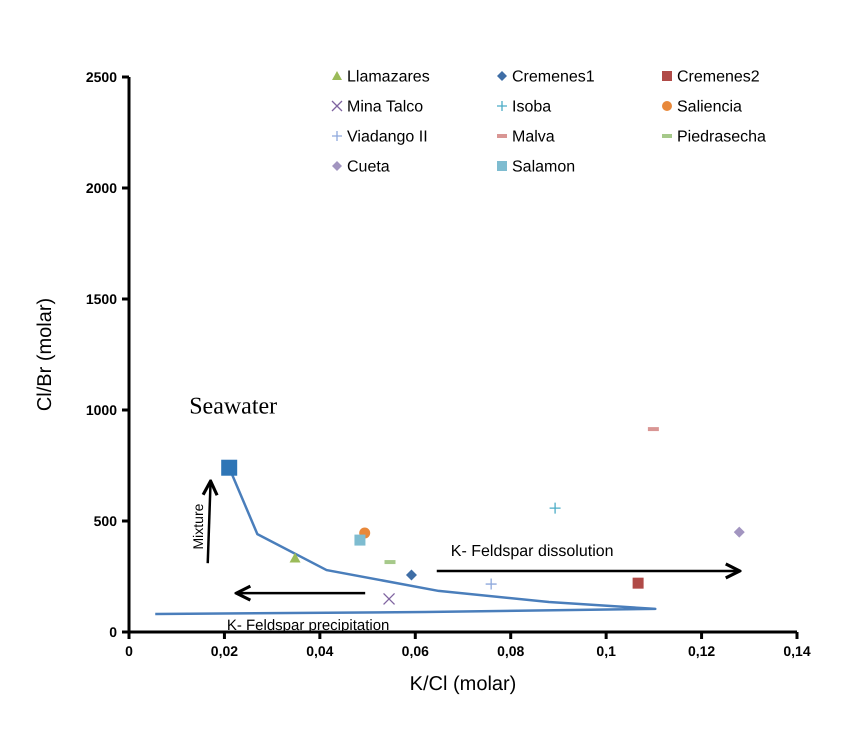  Describe the element at coordinates (224, 651) in the screenshot. I see `x-tick-label: 0,02` at that location.